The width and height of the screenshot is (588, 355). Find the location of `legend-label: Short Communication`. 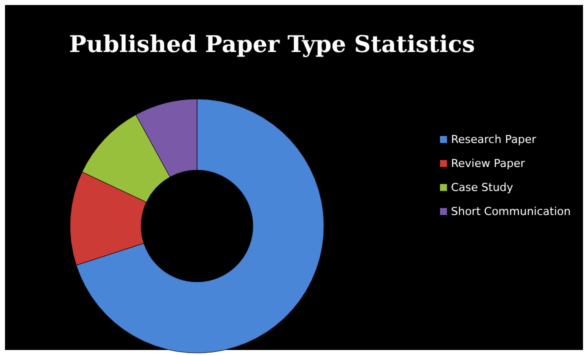

legend-label: Short Communication is located at coordinates (511, 211).